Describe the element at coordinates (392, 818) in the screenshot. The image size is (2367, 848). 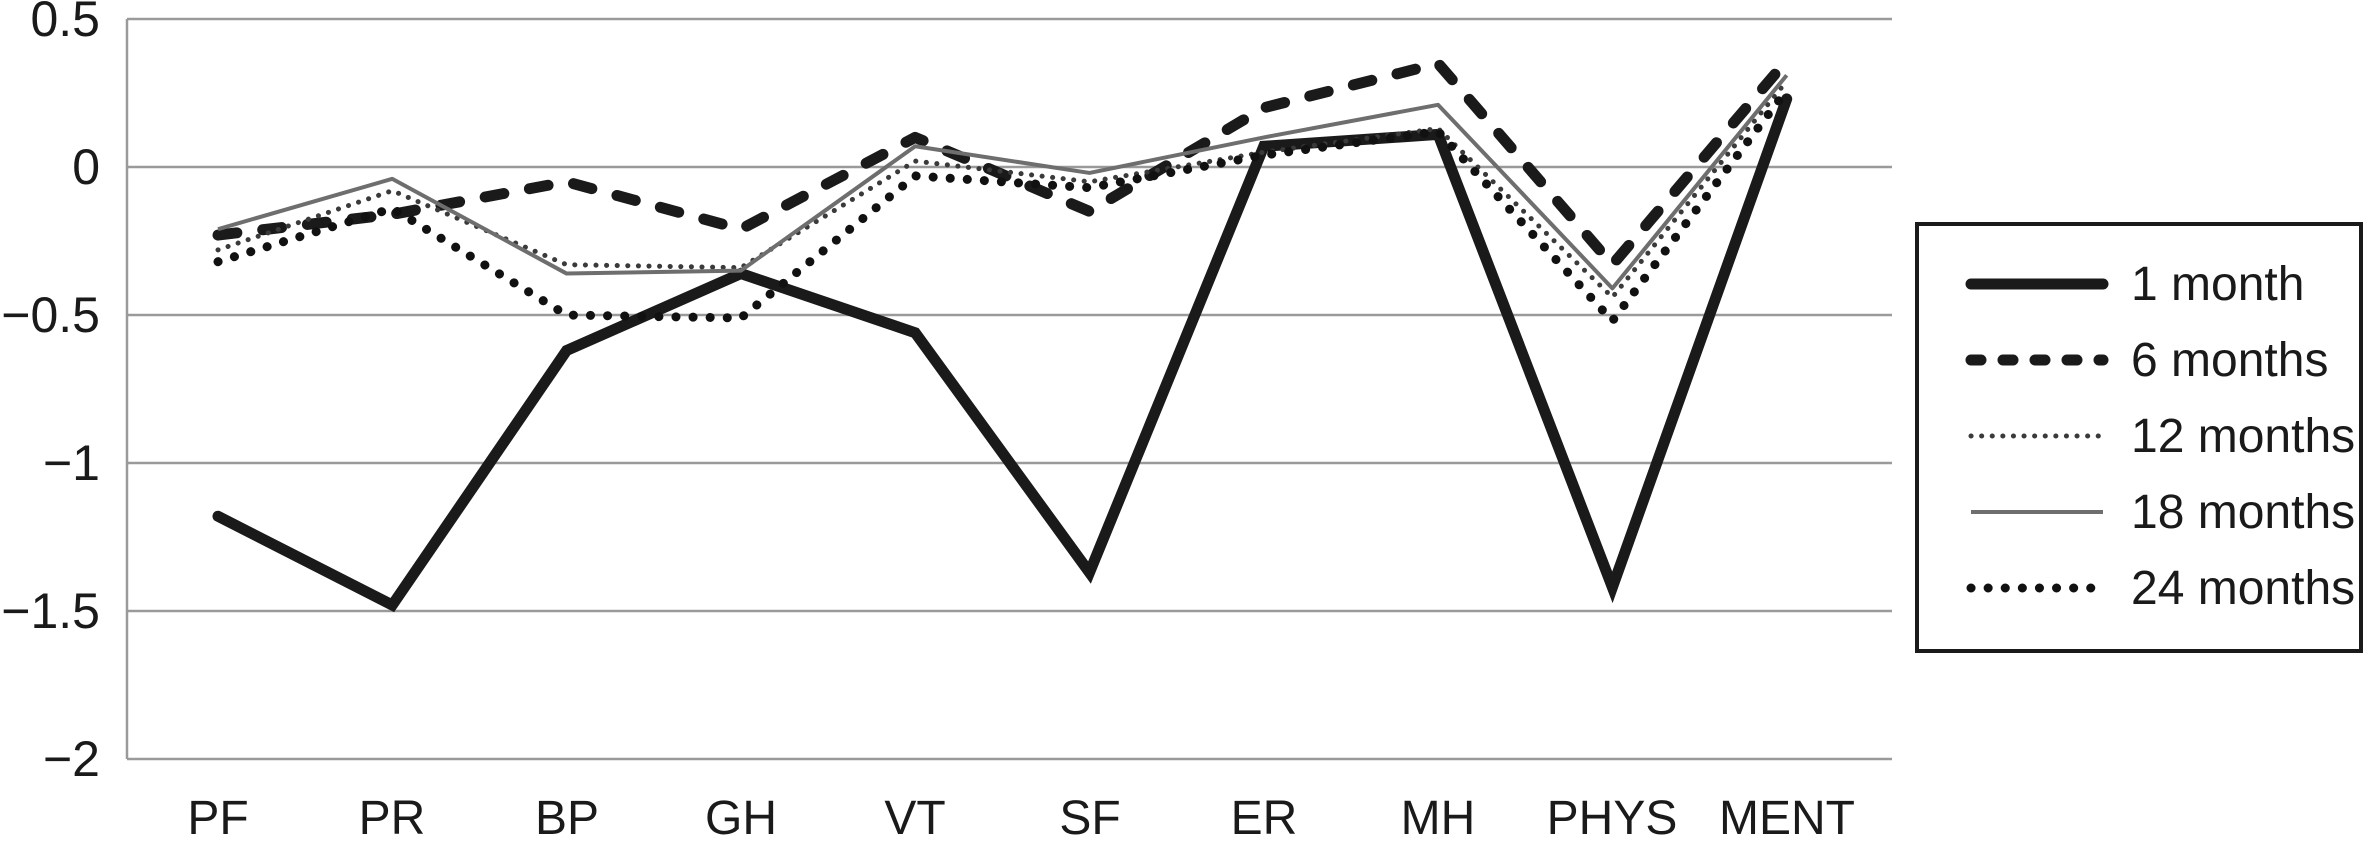
I see `x-axis-category-label: PR` at that location.